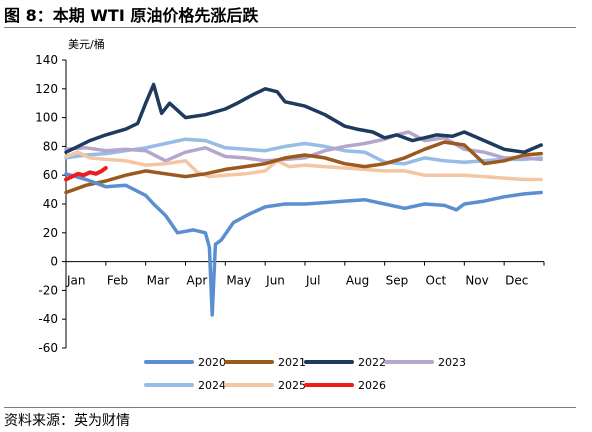  What do you see at coordinates (476, 281) in the screenshot?
I see `x-tick-label: Nov` at bounding box center [476, 281].